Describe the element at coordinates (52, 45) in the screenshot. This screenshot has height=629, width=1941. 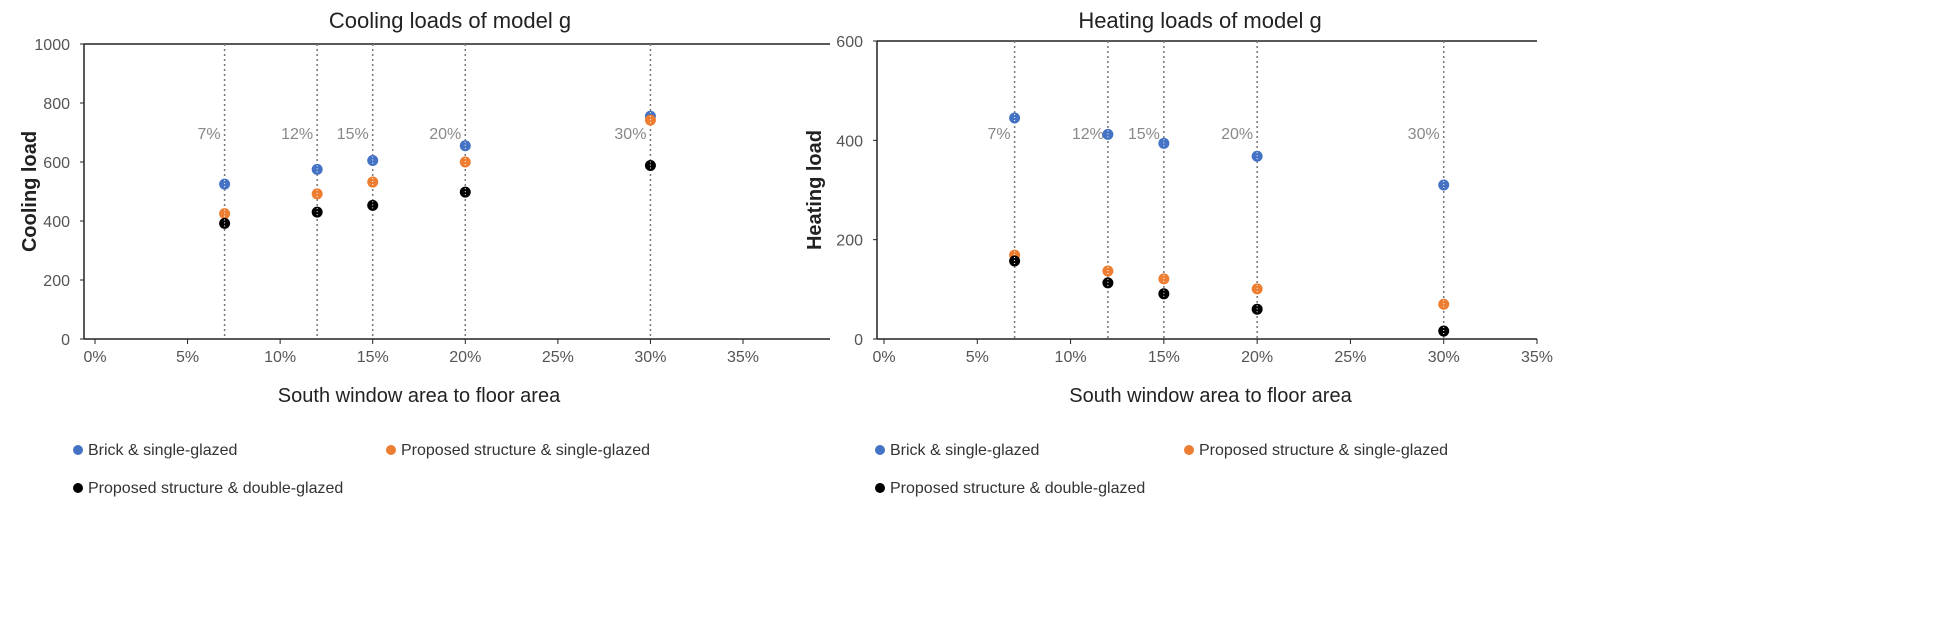
I see `y-tick-label: 1000` at that location.